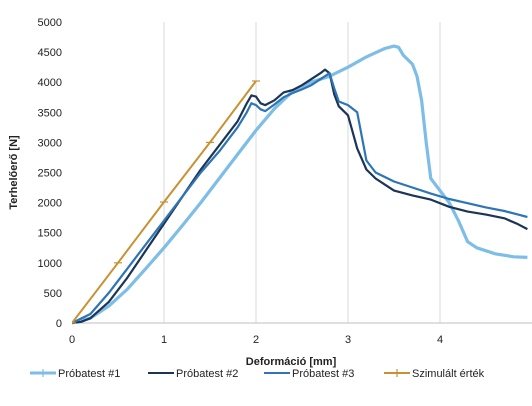  Describe the element at coordinates (50, 264) in the screenshot. I see `y-tick-label-2: 1000` at that location.